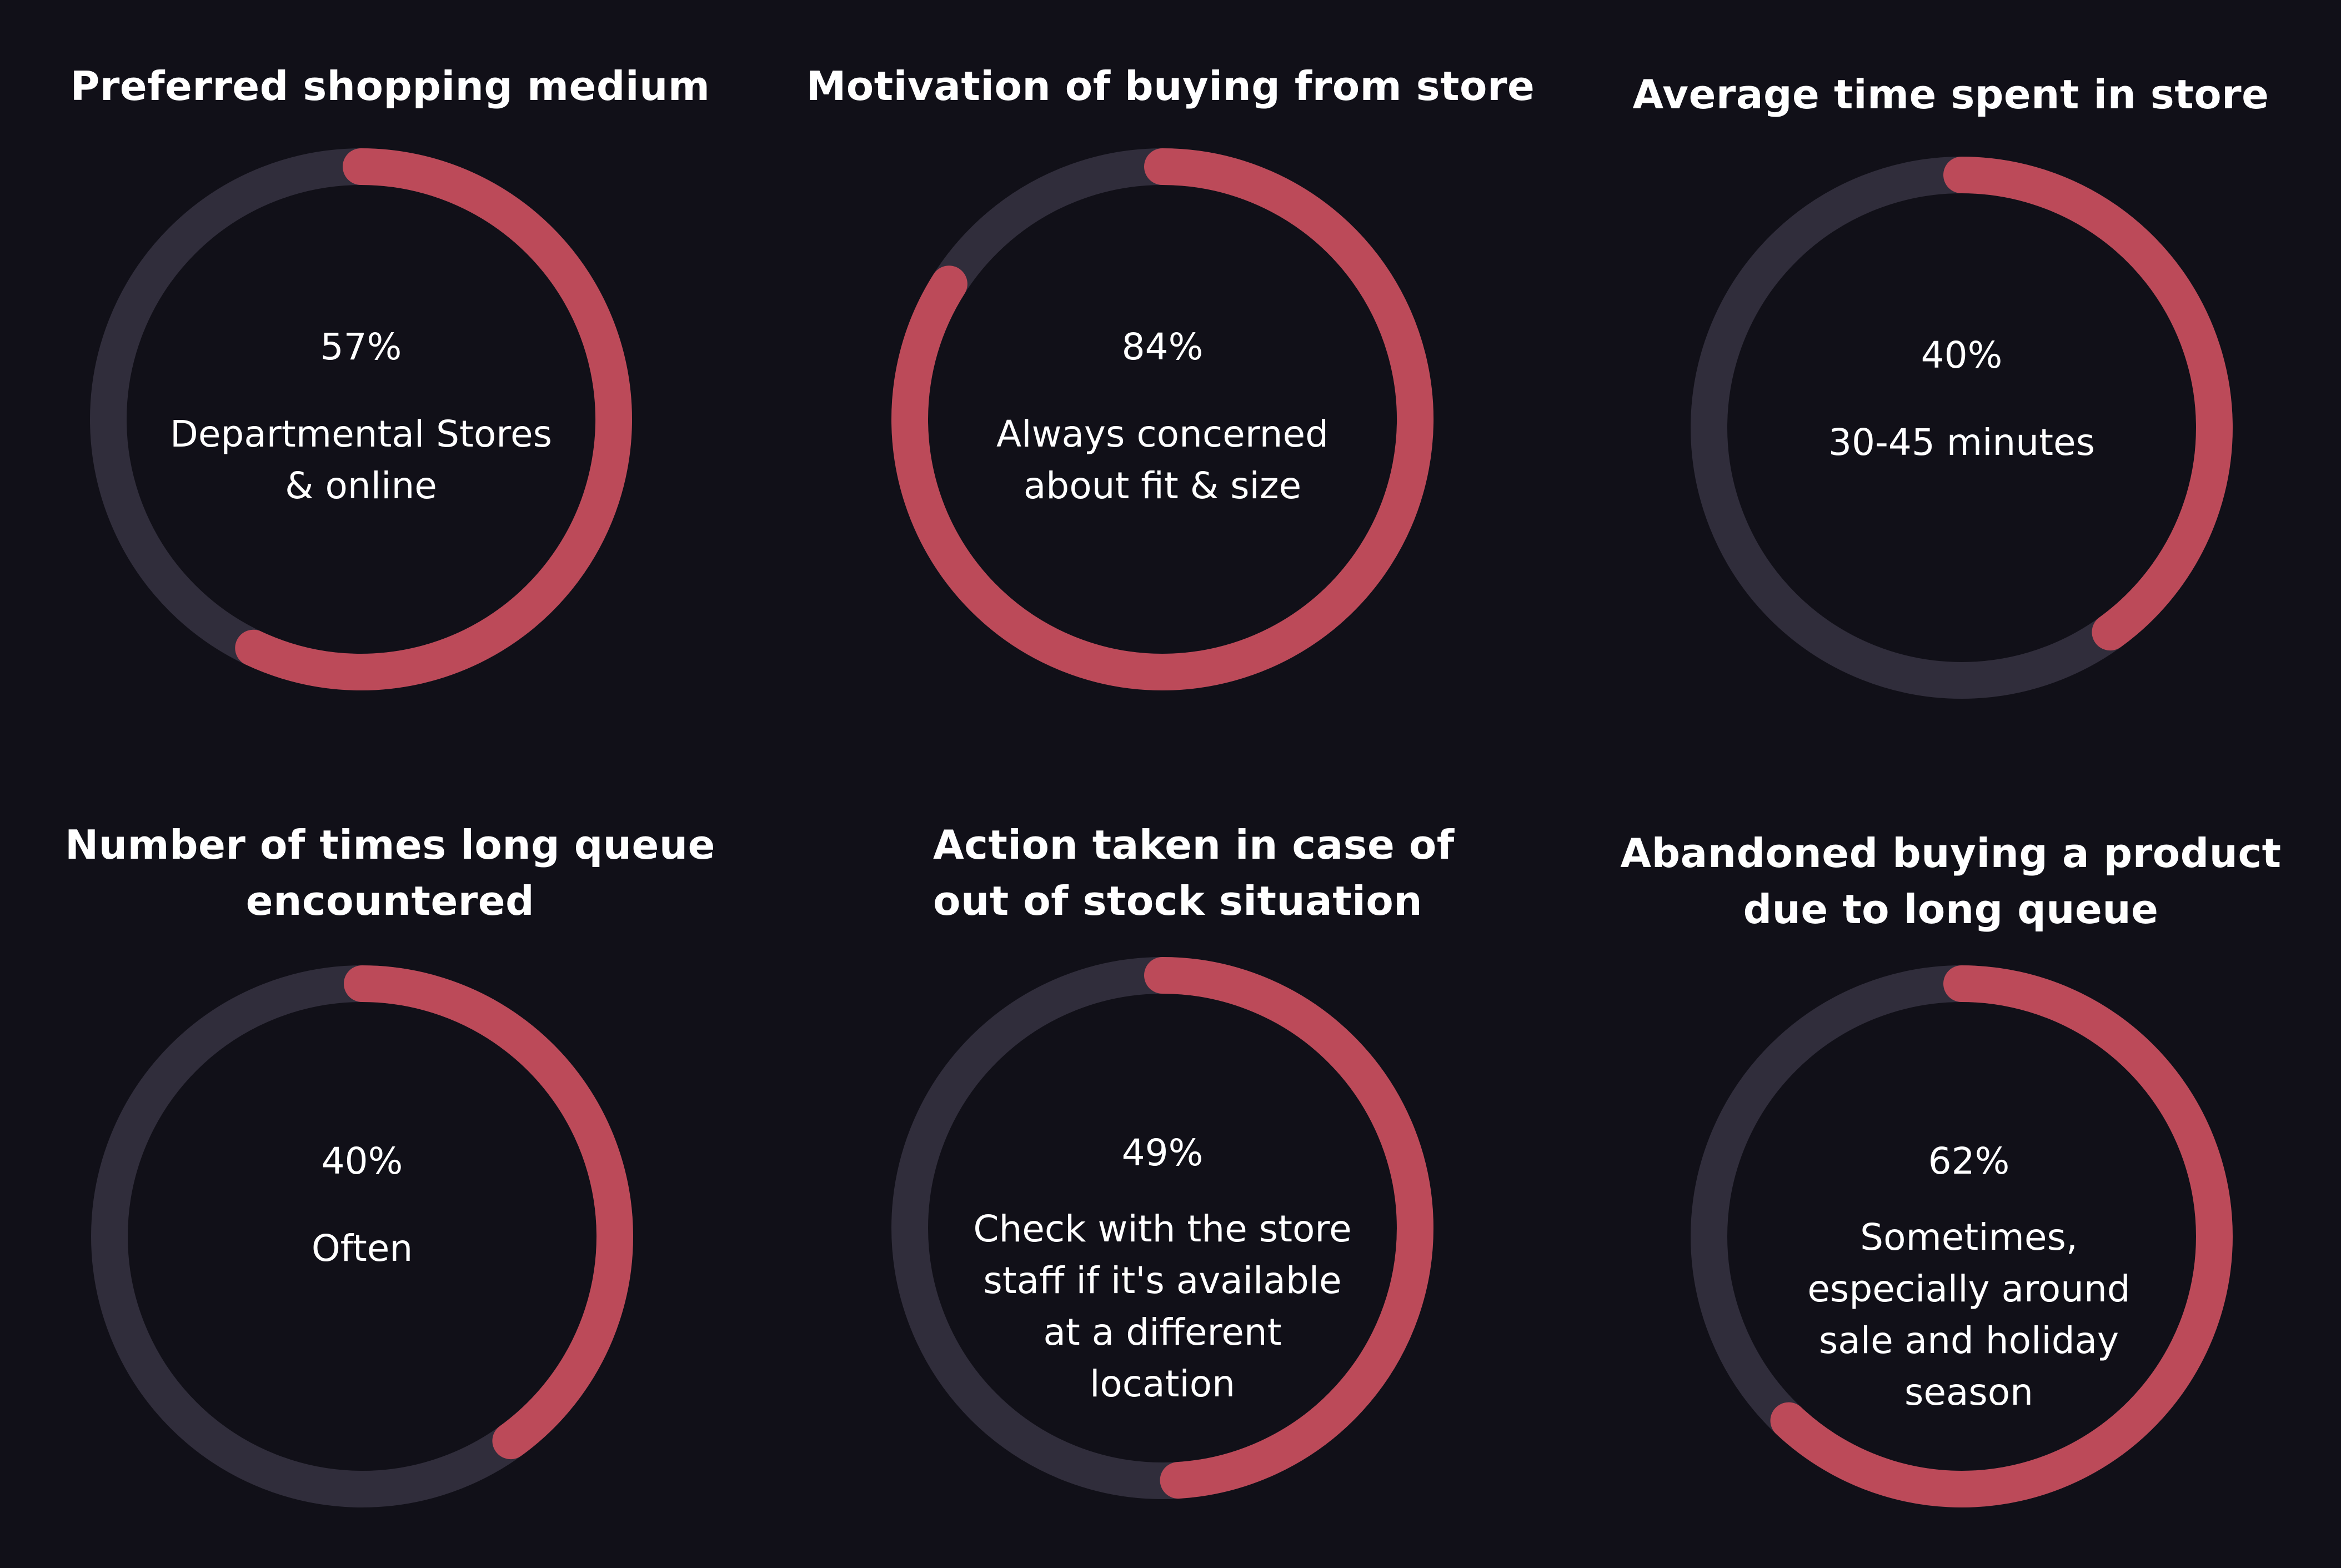  Describe the element at coordinates (361, 460) in the screenshot. I see `category-label: Departmental Stores & online` at that location.